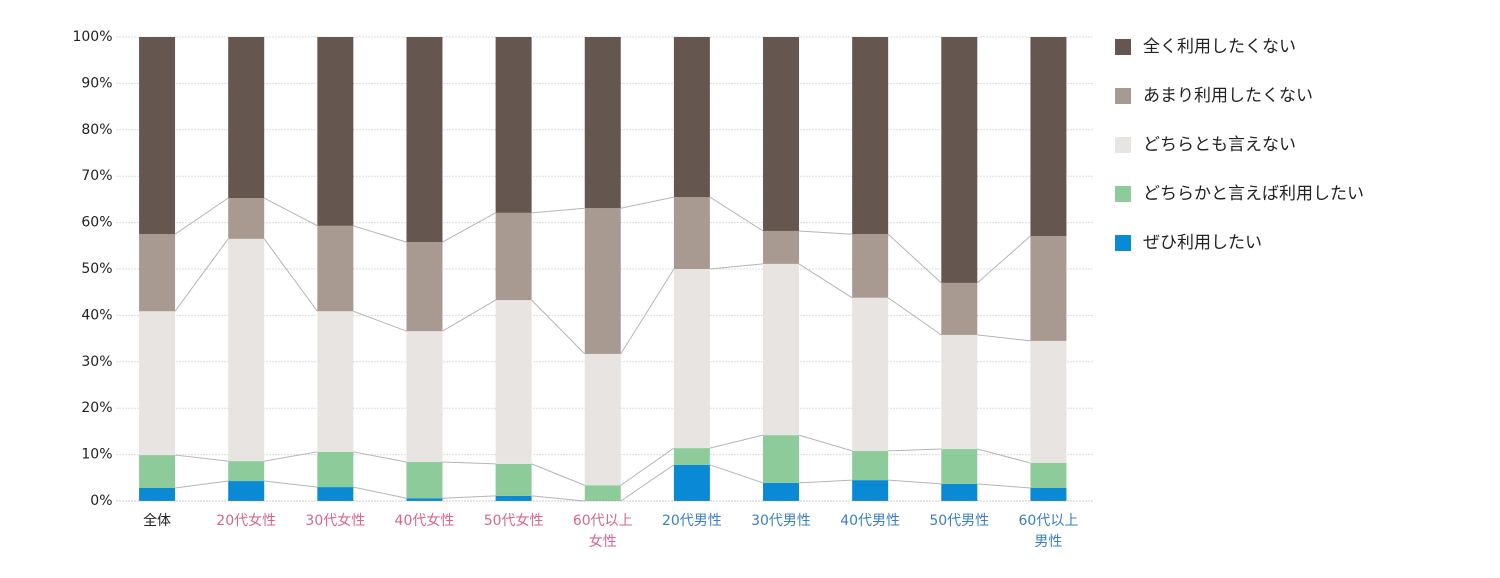 The height and width of the screenshot is (578, 1500). Describe the element at coordinates (781, 521) in the screenshot. I see `x-tick-label: 30代男性` at that location.